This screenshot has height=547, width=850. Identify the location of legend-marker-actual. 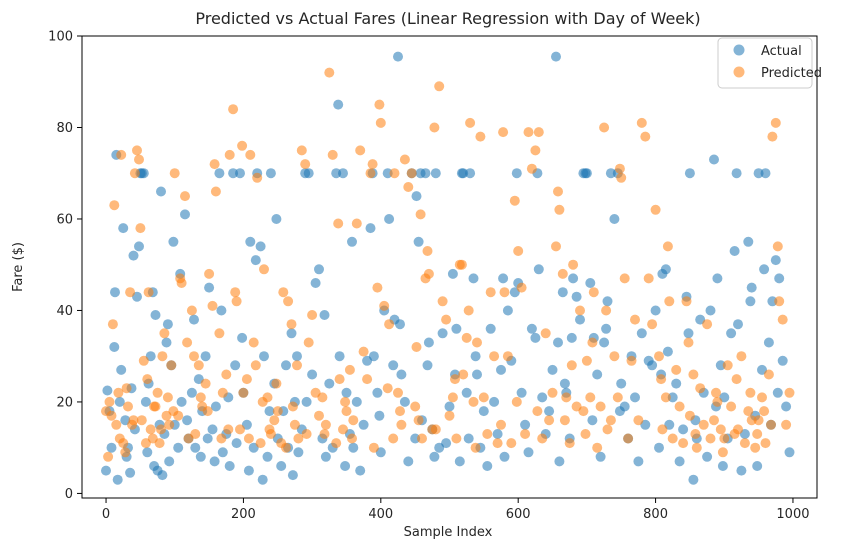
(739, 50).